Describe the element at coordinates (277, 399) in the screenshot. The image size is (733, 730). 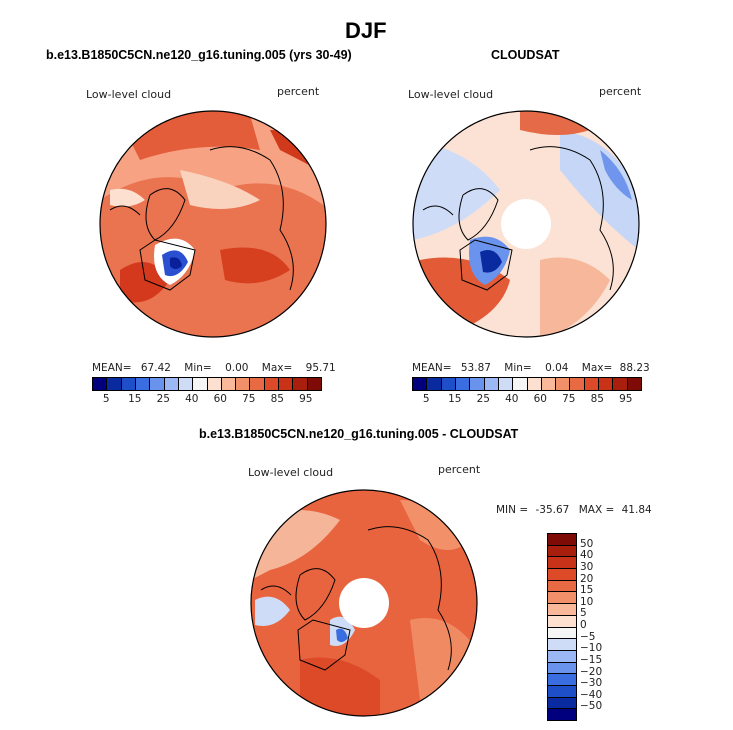
I see `panel-model-colorbar-tick-label: 85` at that location.